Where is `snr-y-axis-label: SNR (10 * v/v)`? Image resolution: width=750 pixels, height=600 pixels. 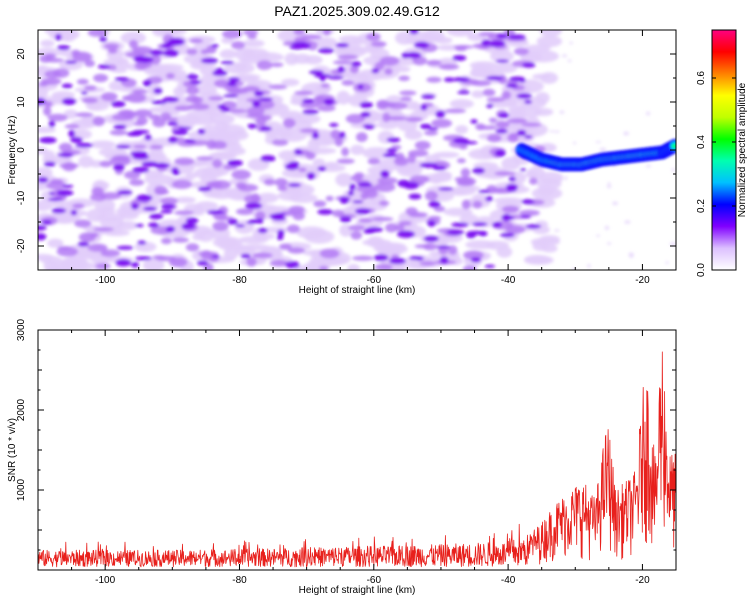
snr-y-axis-label: SNR (10 * v/v) is located at coordinates (12, 450).